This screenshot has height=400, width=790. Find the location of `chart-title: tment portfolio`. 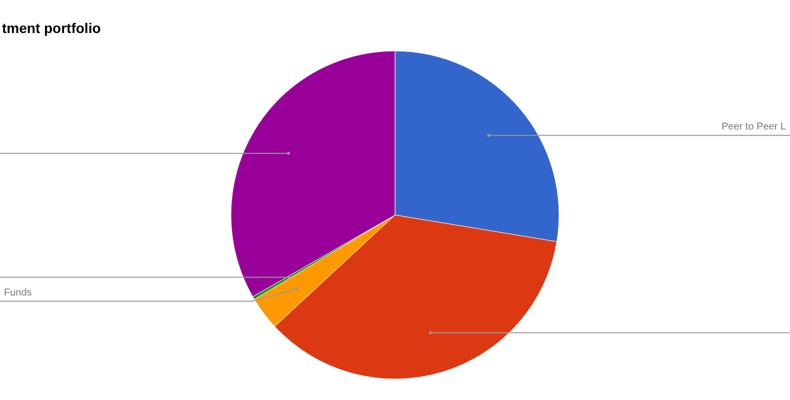

chart-title: tment portfolio is located at coordinates (51, 28).